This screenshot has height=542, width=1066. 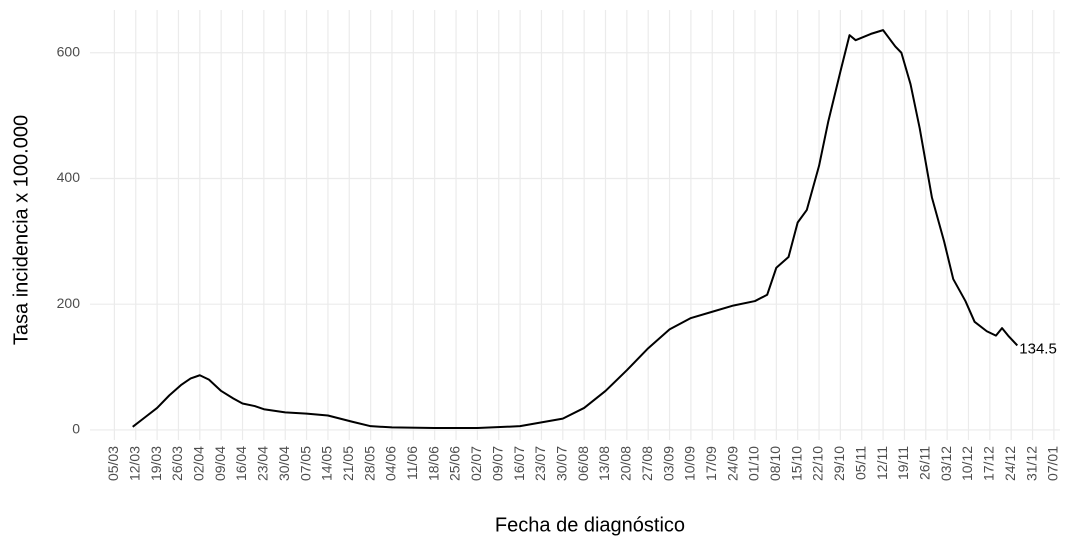 What do you see at coordinates (391, 463) in the screenshot?
I see `x-tick-label: 04/06` at bounding box center [391, 463].